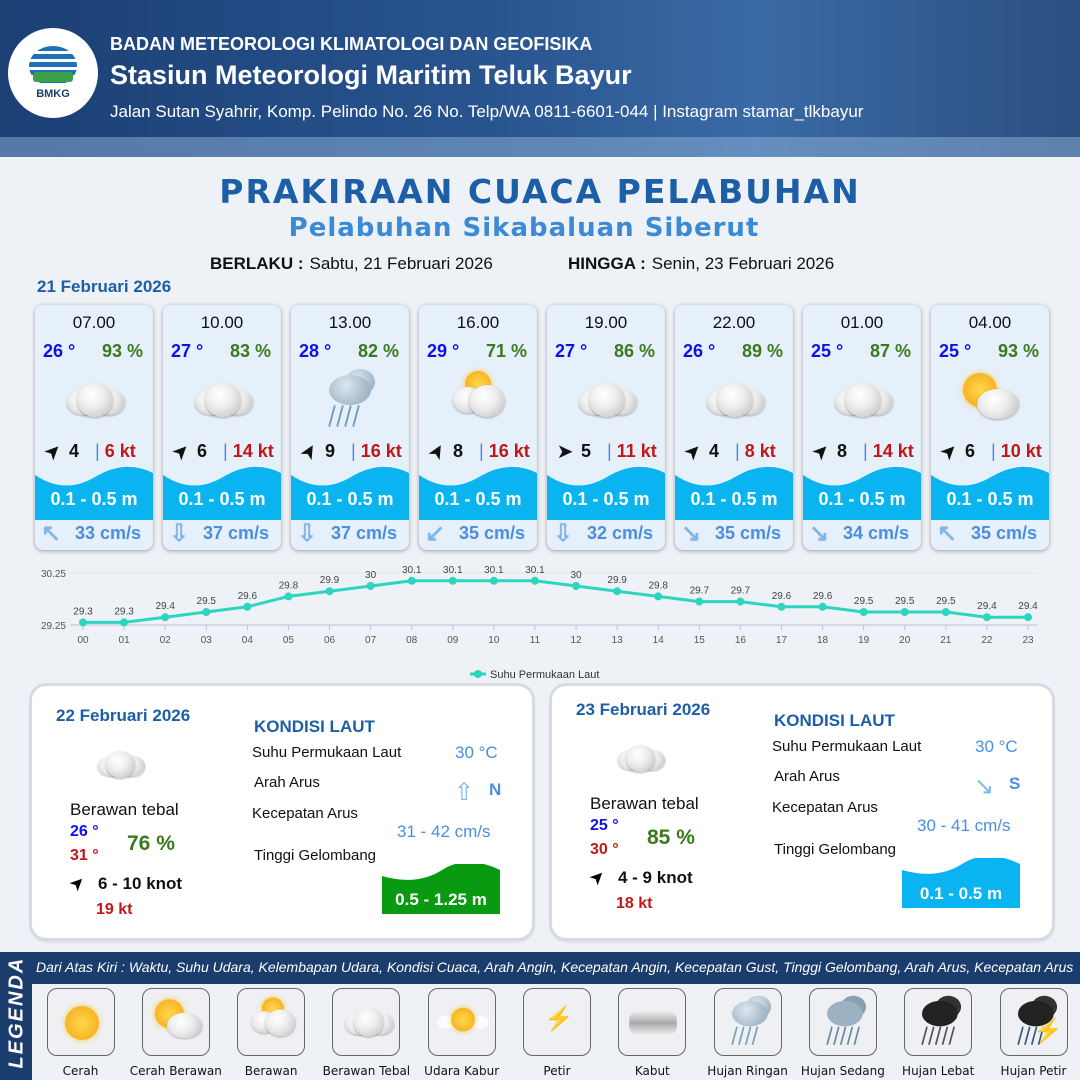  I want to click on current-direction-icon: ↘, so click(691, 533).